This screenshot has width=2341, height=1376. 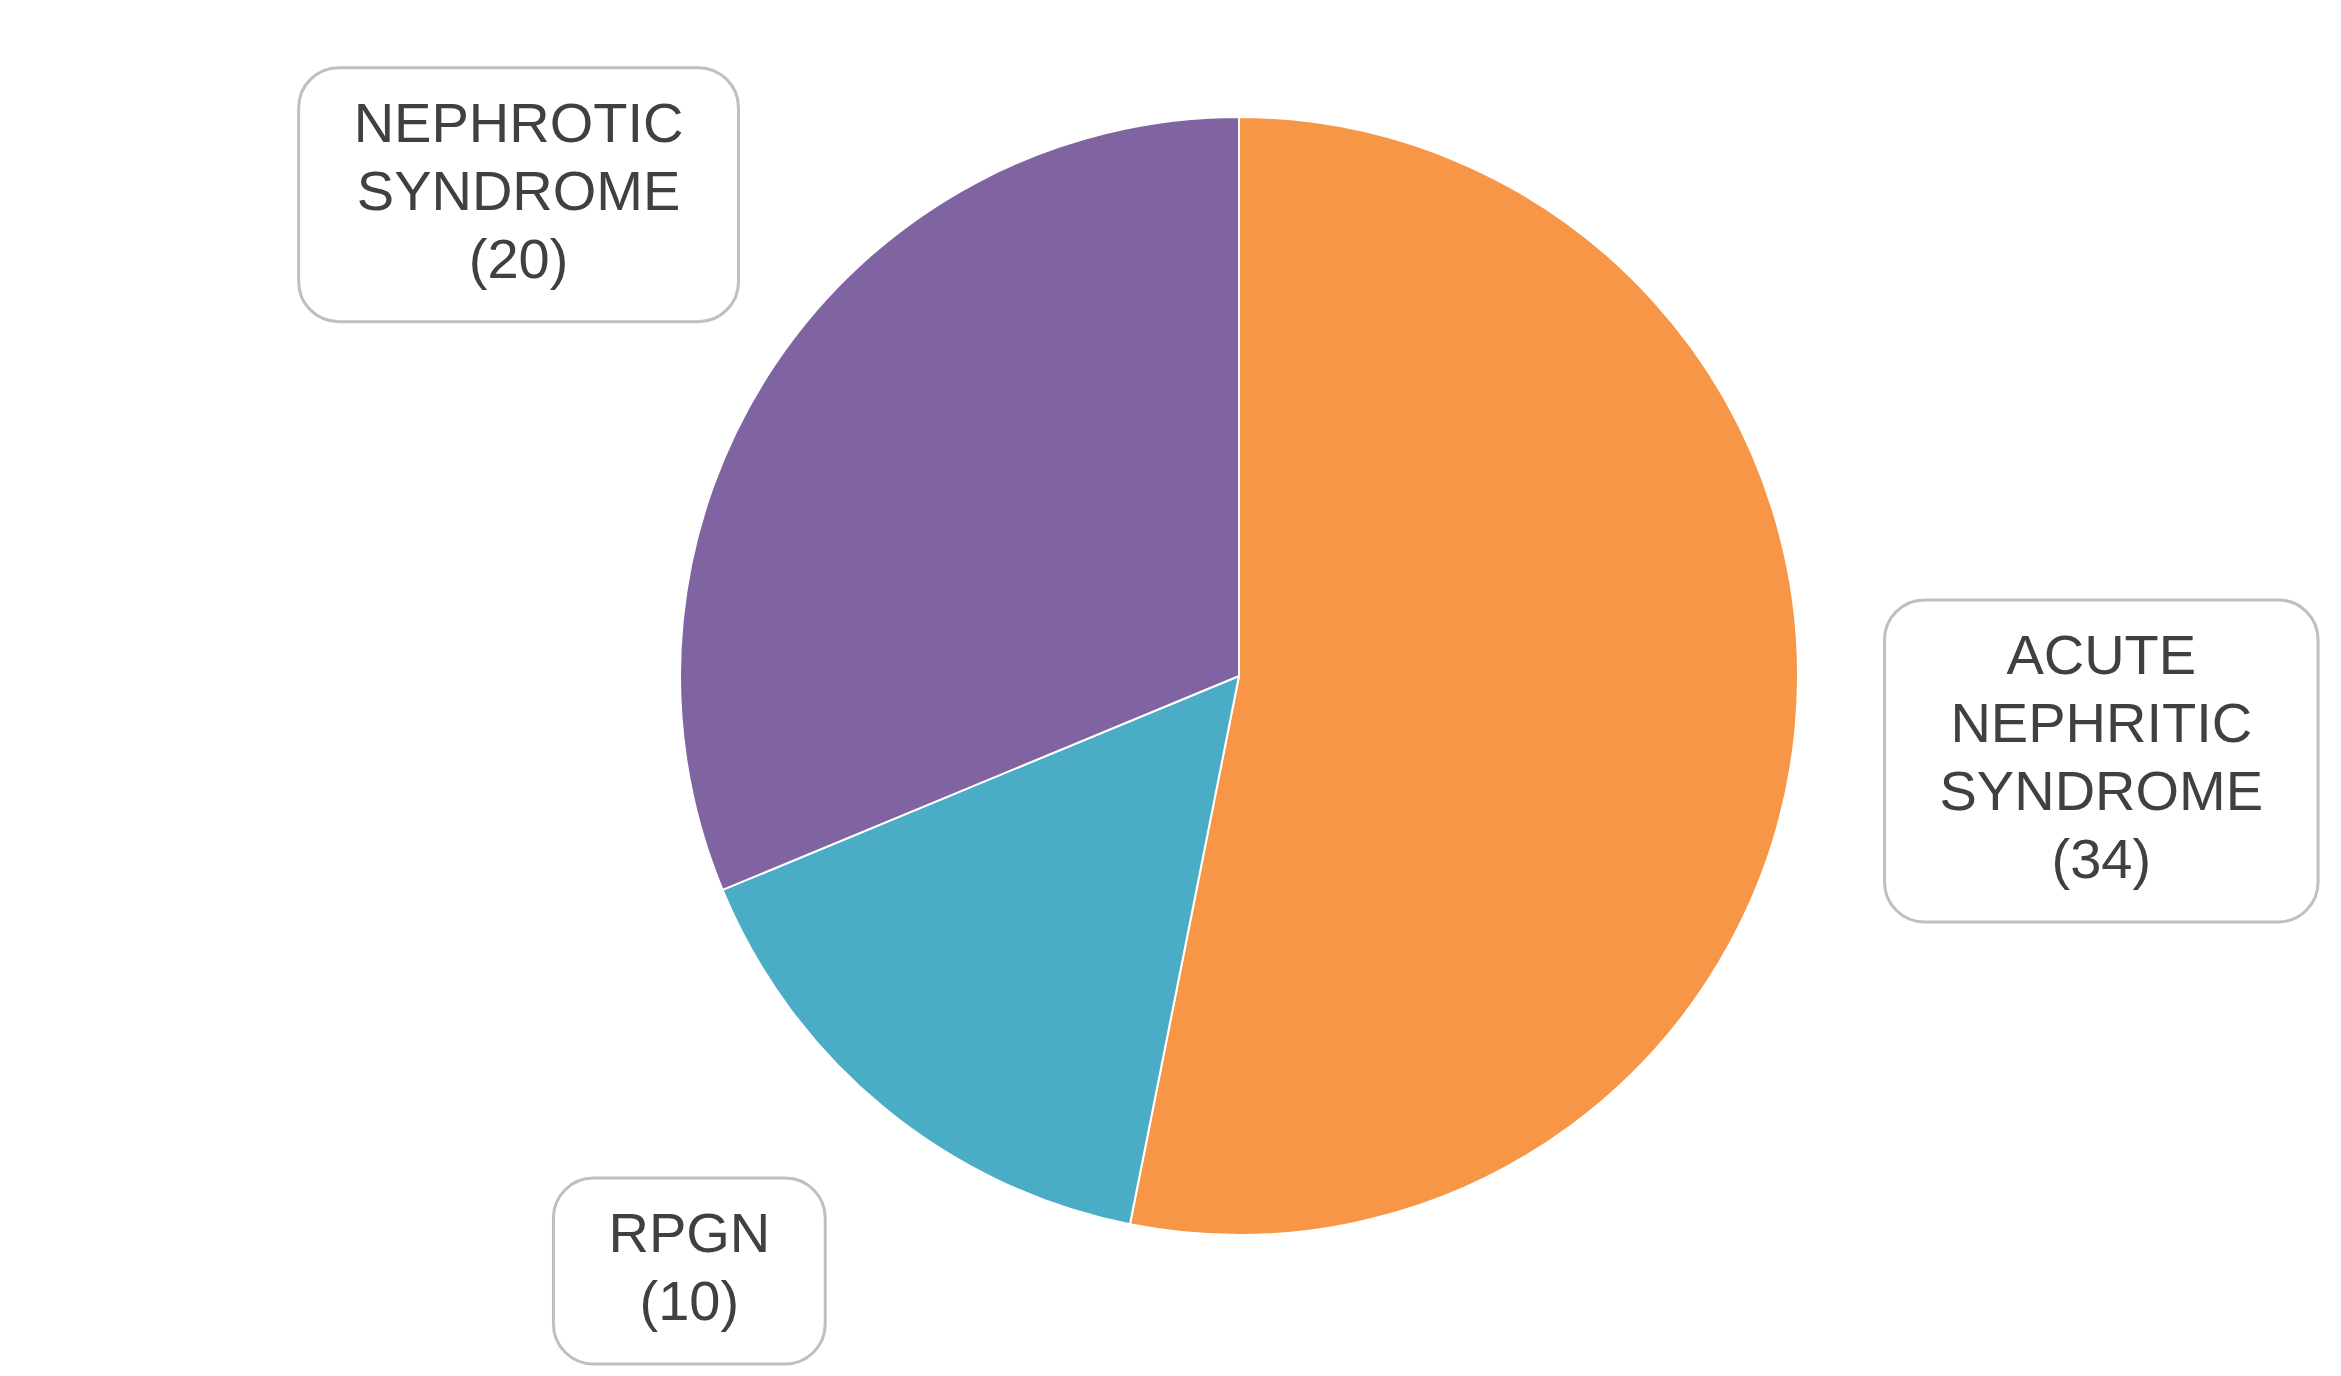 What do you see at coordinates (2101, 723) in the screenshot?
I see `slice-label: ACUTE NEPHRITIC SYNDROME` at bounding box center [2101, 723].